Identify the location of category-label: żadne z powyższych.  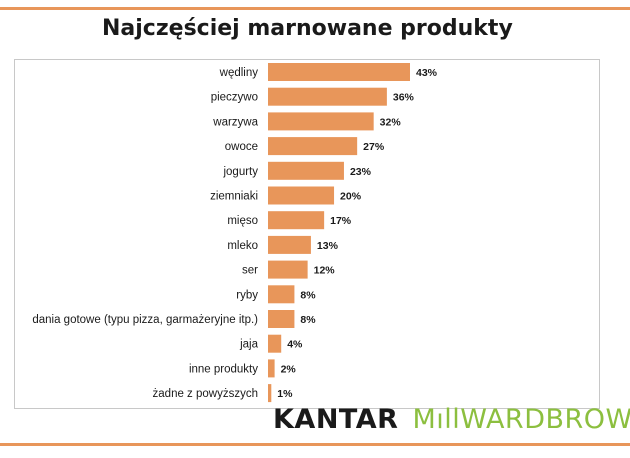
(205, 394).